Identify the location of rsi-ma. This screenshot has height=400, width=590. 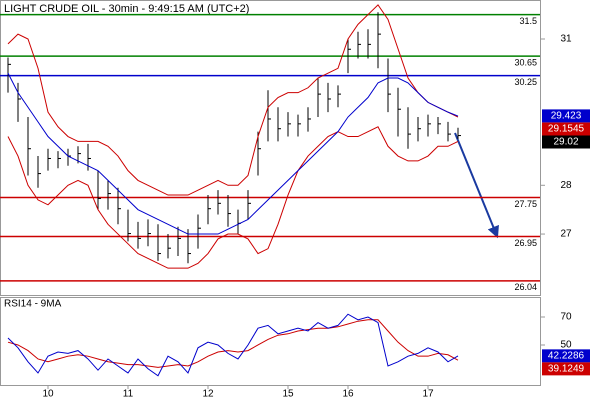
(233, 343).